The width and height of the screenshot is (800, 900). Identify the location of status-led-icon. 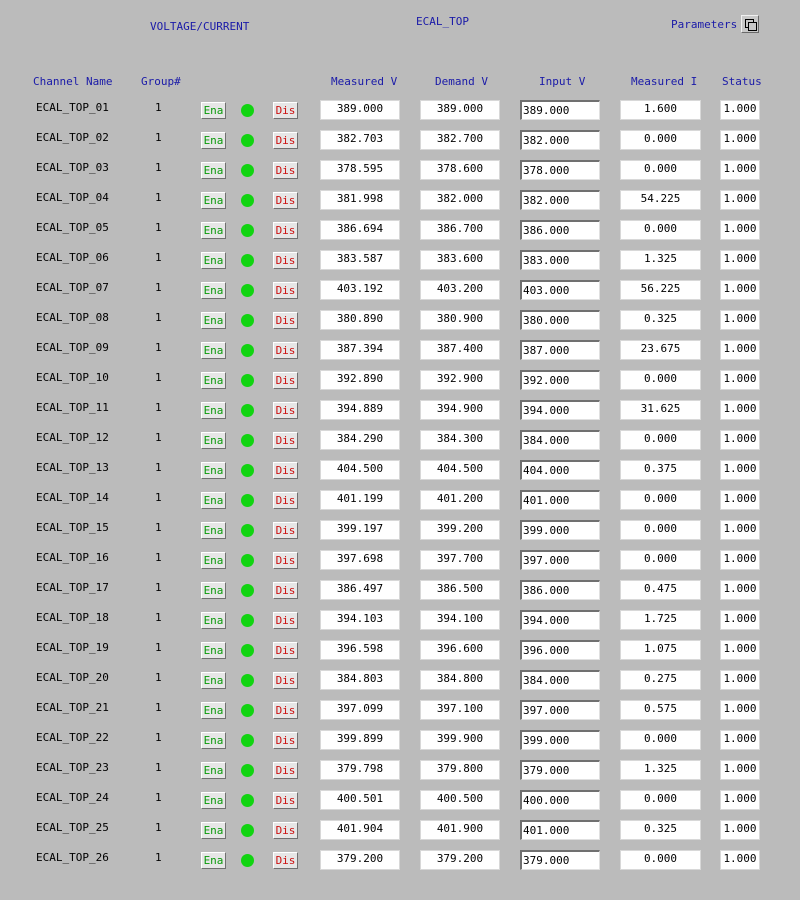
(247, 620).